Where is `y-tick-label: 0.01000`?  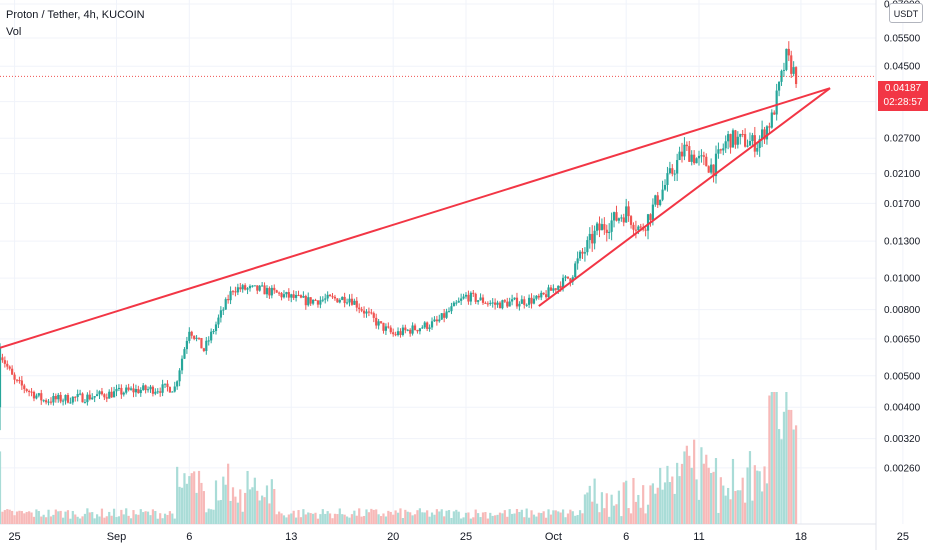
y-tick-label: 0.01000 is located at coordinates (902, 279).